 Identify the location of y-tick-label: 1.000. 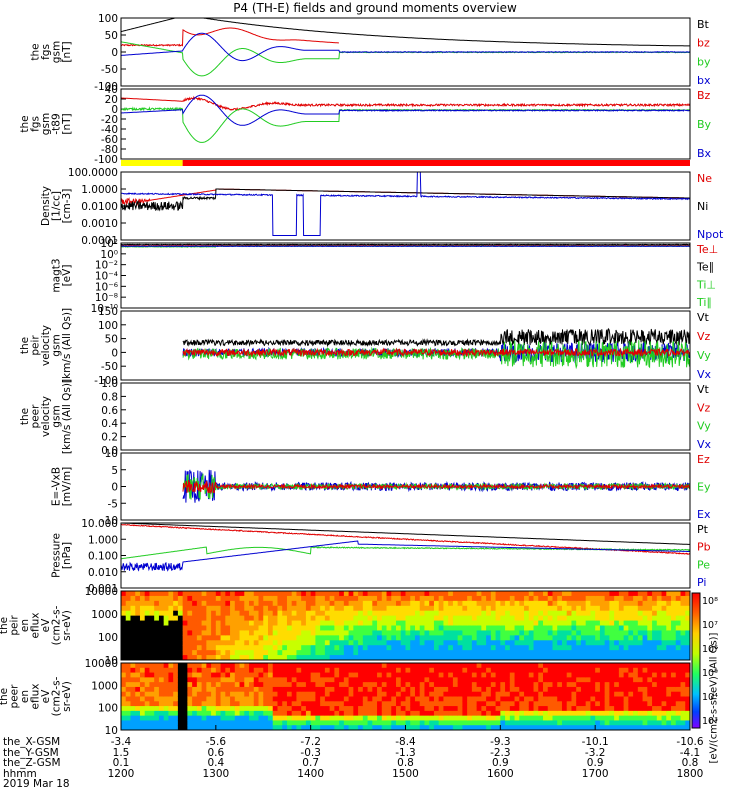
(103, 540).